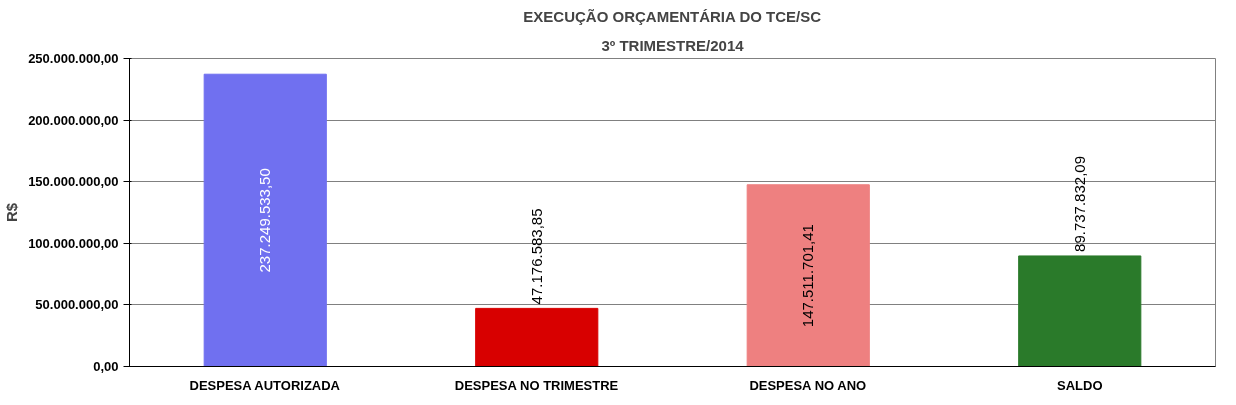 This screenshot has width=1236, height=405. I want to click on data-label: 89.737.832,09, so click(1079, 204).